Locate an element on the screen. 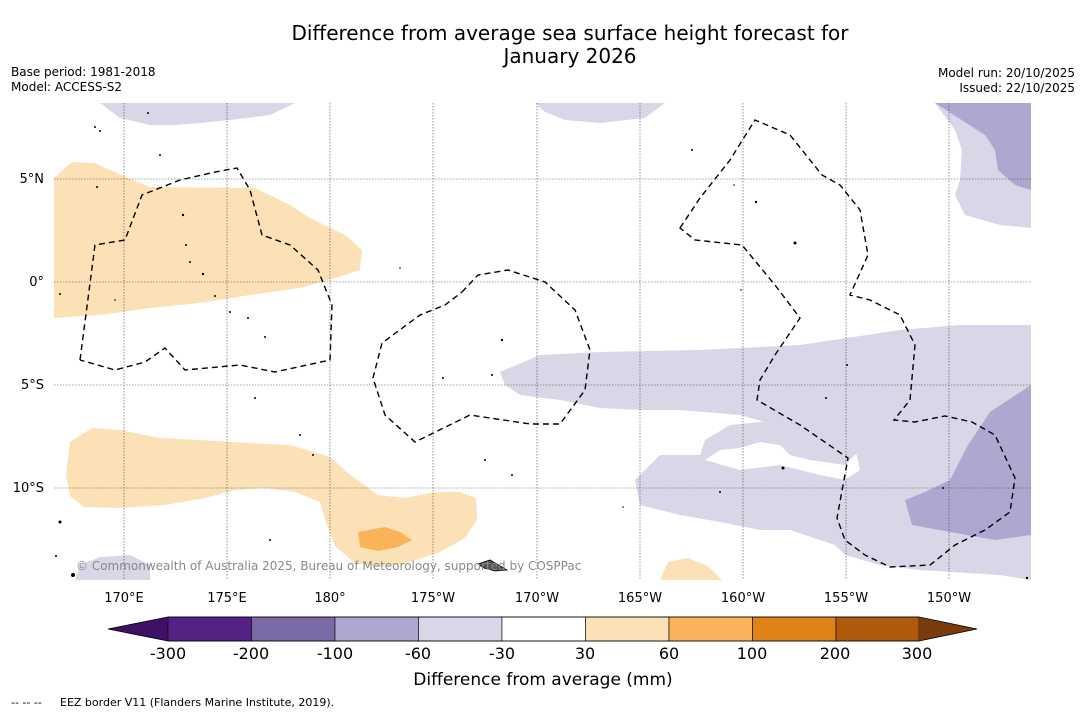 The height and width of the screenshot is (713, 1085). lon-label-170w: 170°W is located at coordinates (537, 598).